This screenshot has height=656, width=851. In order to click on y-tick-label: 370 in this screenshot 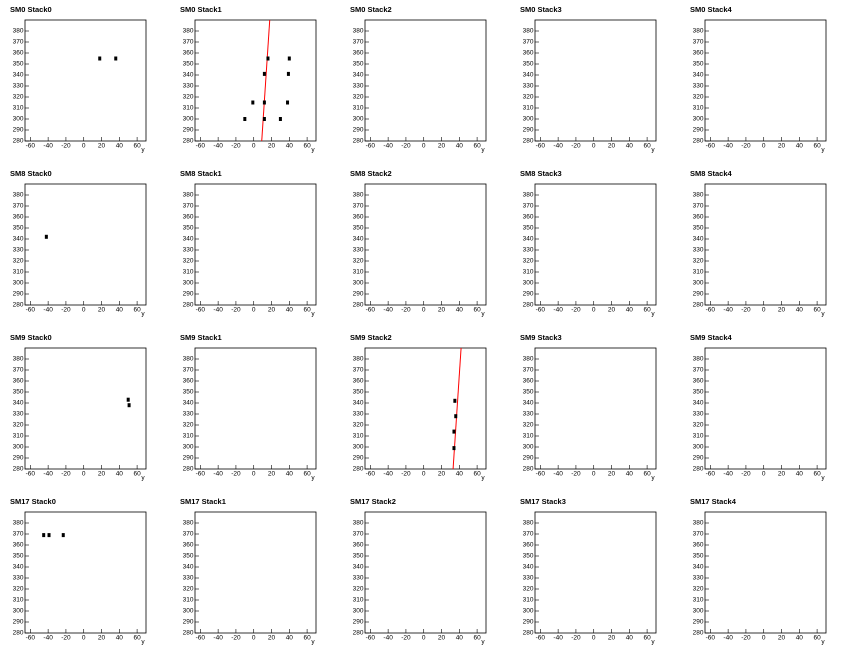, I will do `click(18, 206)`.